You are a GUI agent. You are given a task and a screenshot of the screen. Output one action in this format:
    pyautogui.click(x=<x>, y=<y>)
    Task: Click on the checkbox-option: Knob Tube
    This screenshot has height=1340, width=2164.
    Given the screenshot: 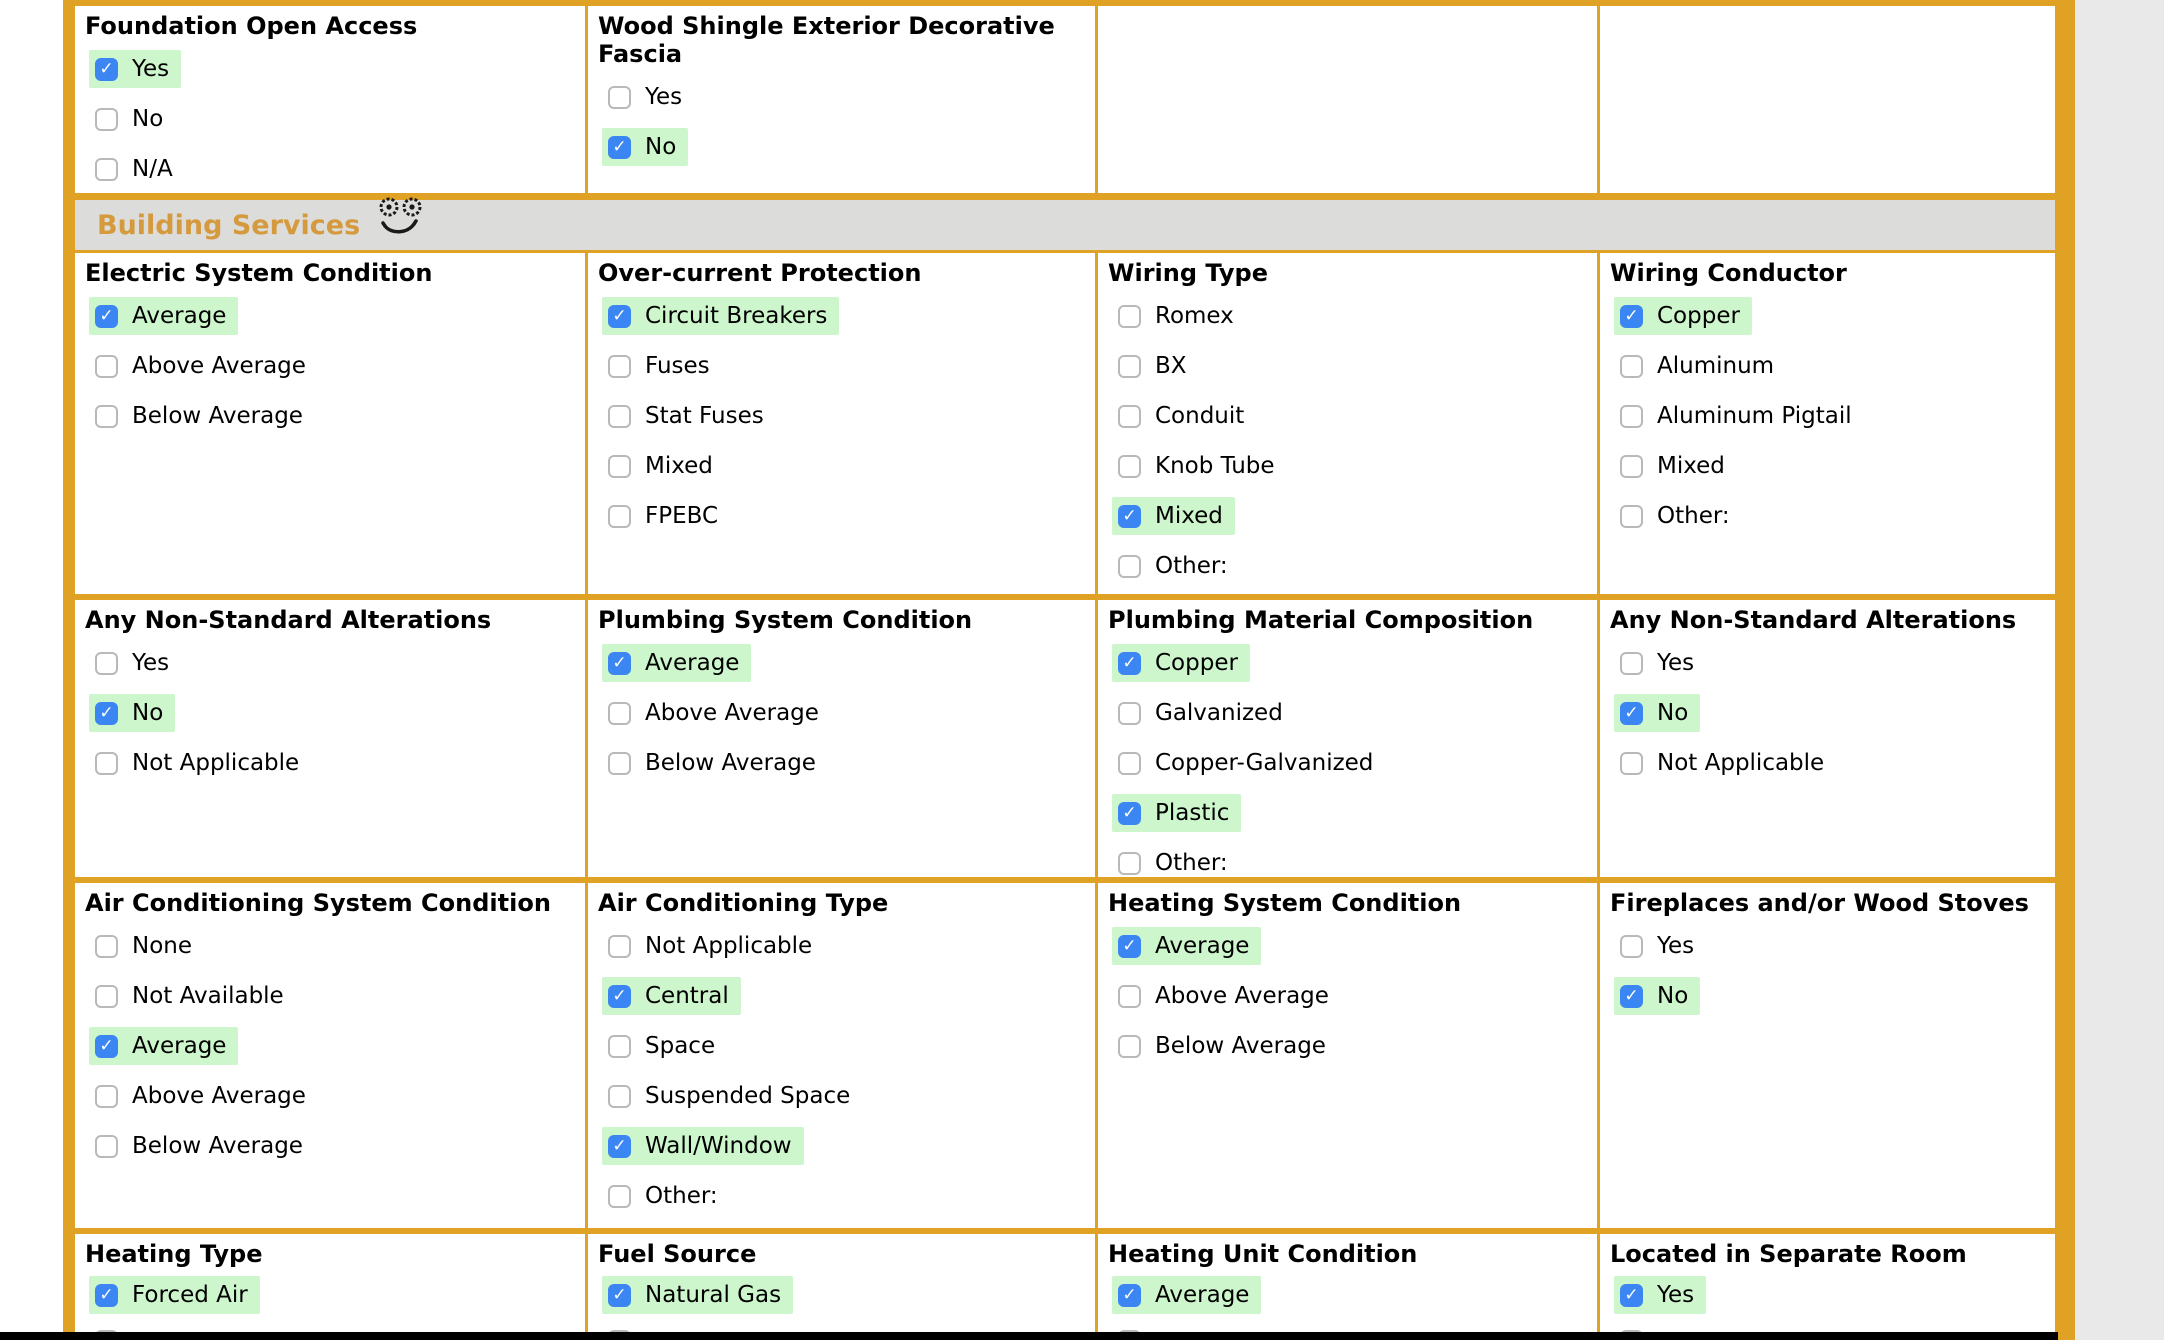 What is the action you would take?
    pyautogui.click(x=1350, y=466)
    